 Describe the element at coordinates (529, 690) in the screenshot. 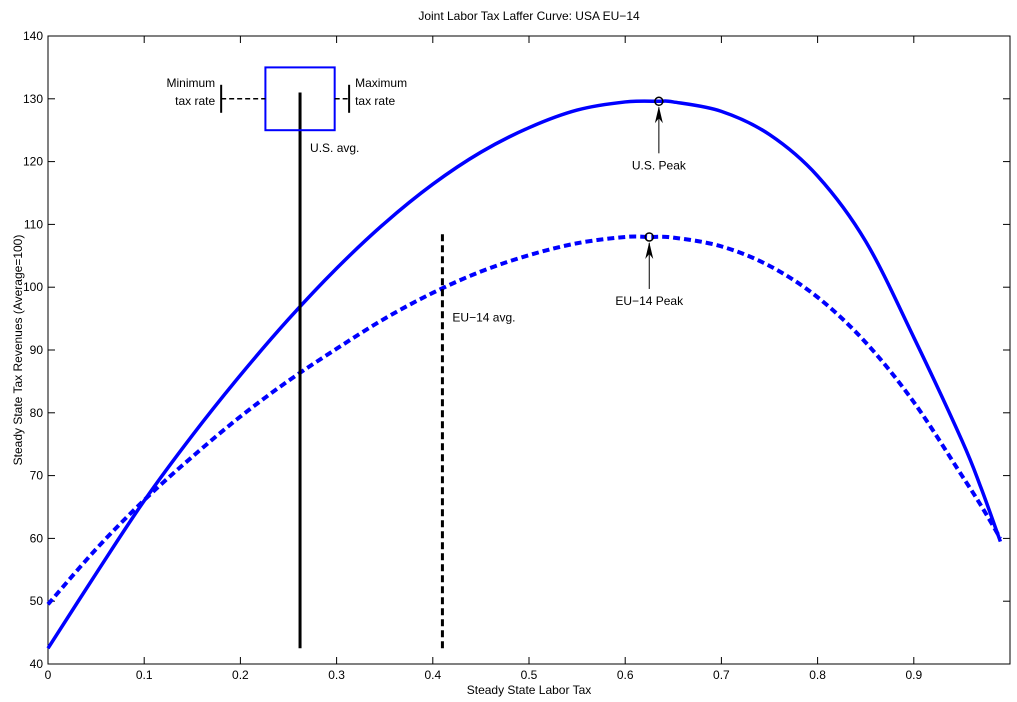

I see `x-axis-label: Steady State Labor Tax` at that location.